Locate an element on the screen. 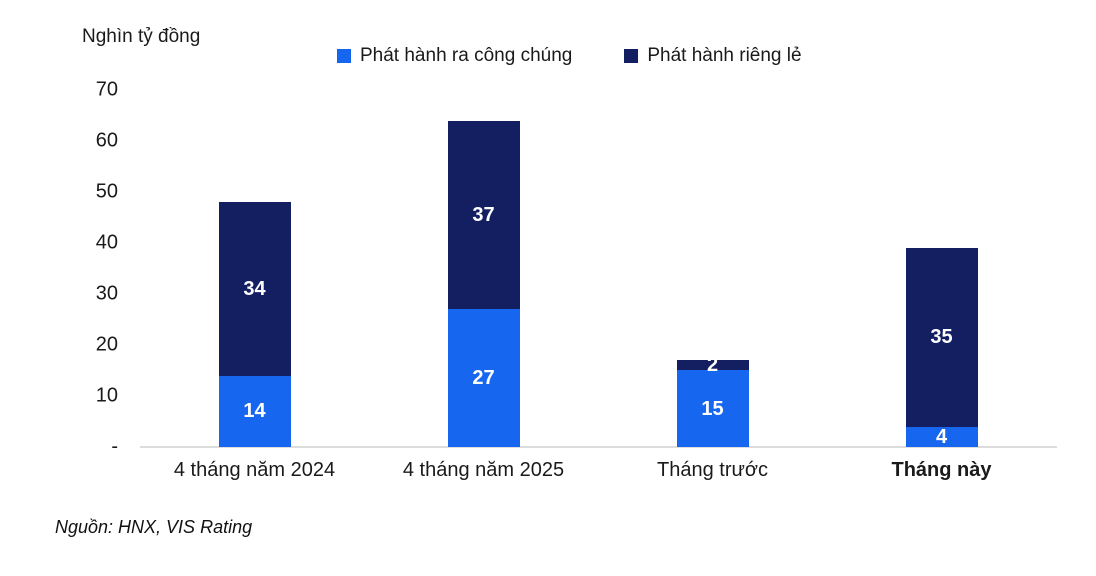  bar-segment: 14 is located at coordinates (254, 411).